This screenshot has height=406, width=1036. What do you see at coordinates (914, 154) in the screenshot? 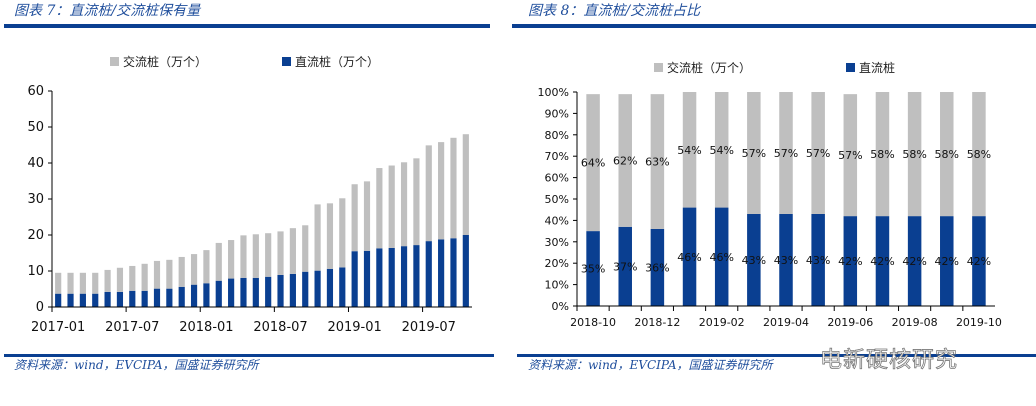
I see `data-label-ac: 58%` at bounding box center [914, 154].